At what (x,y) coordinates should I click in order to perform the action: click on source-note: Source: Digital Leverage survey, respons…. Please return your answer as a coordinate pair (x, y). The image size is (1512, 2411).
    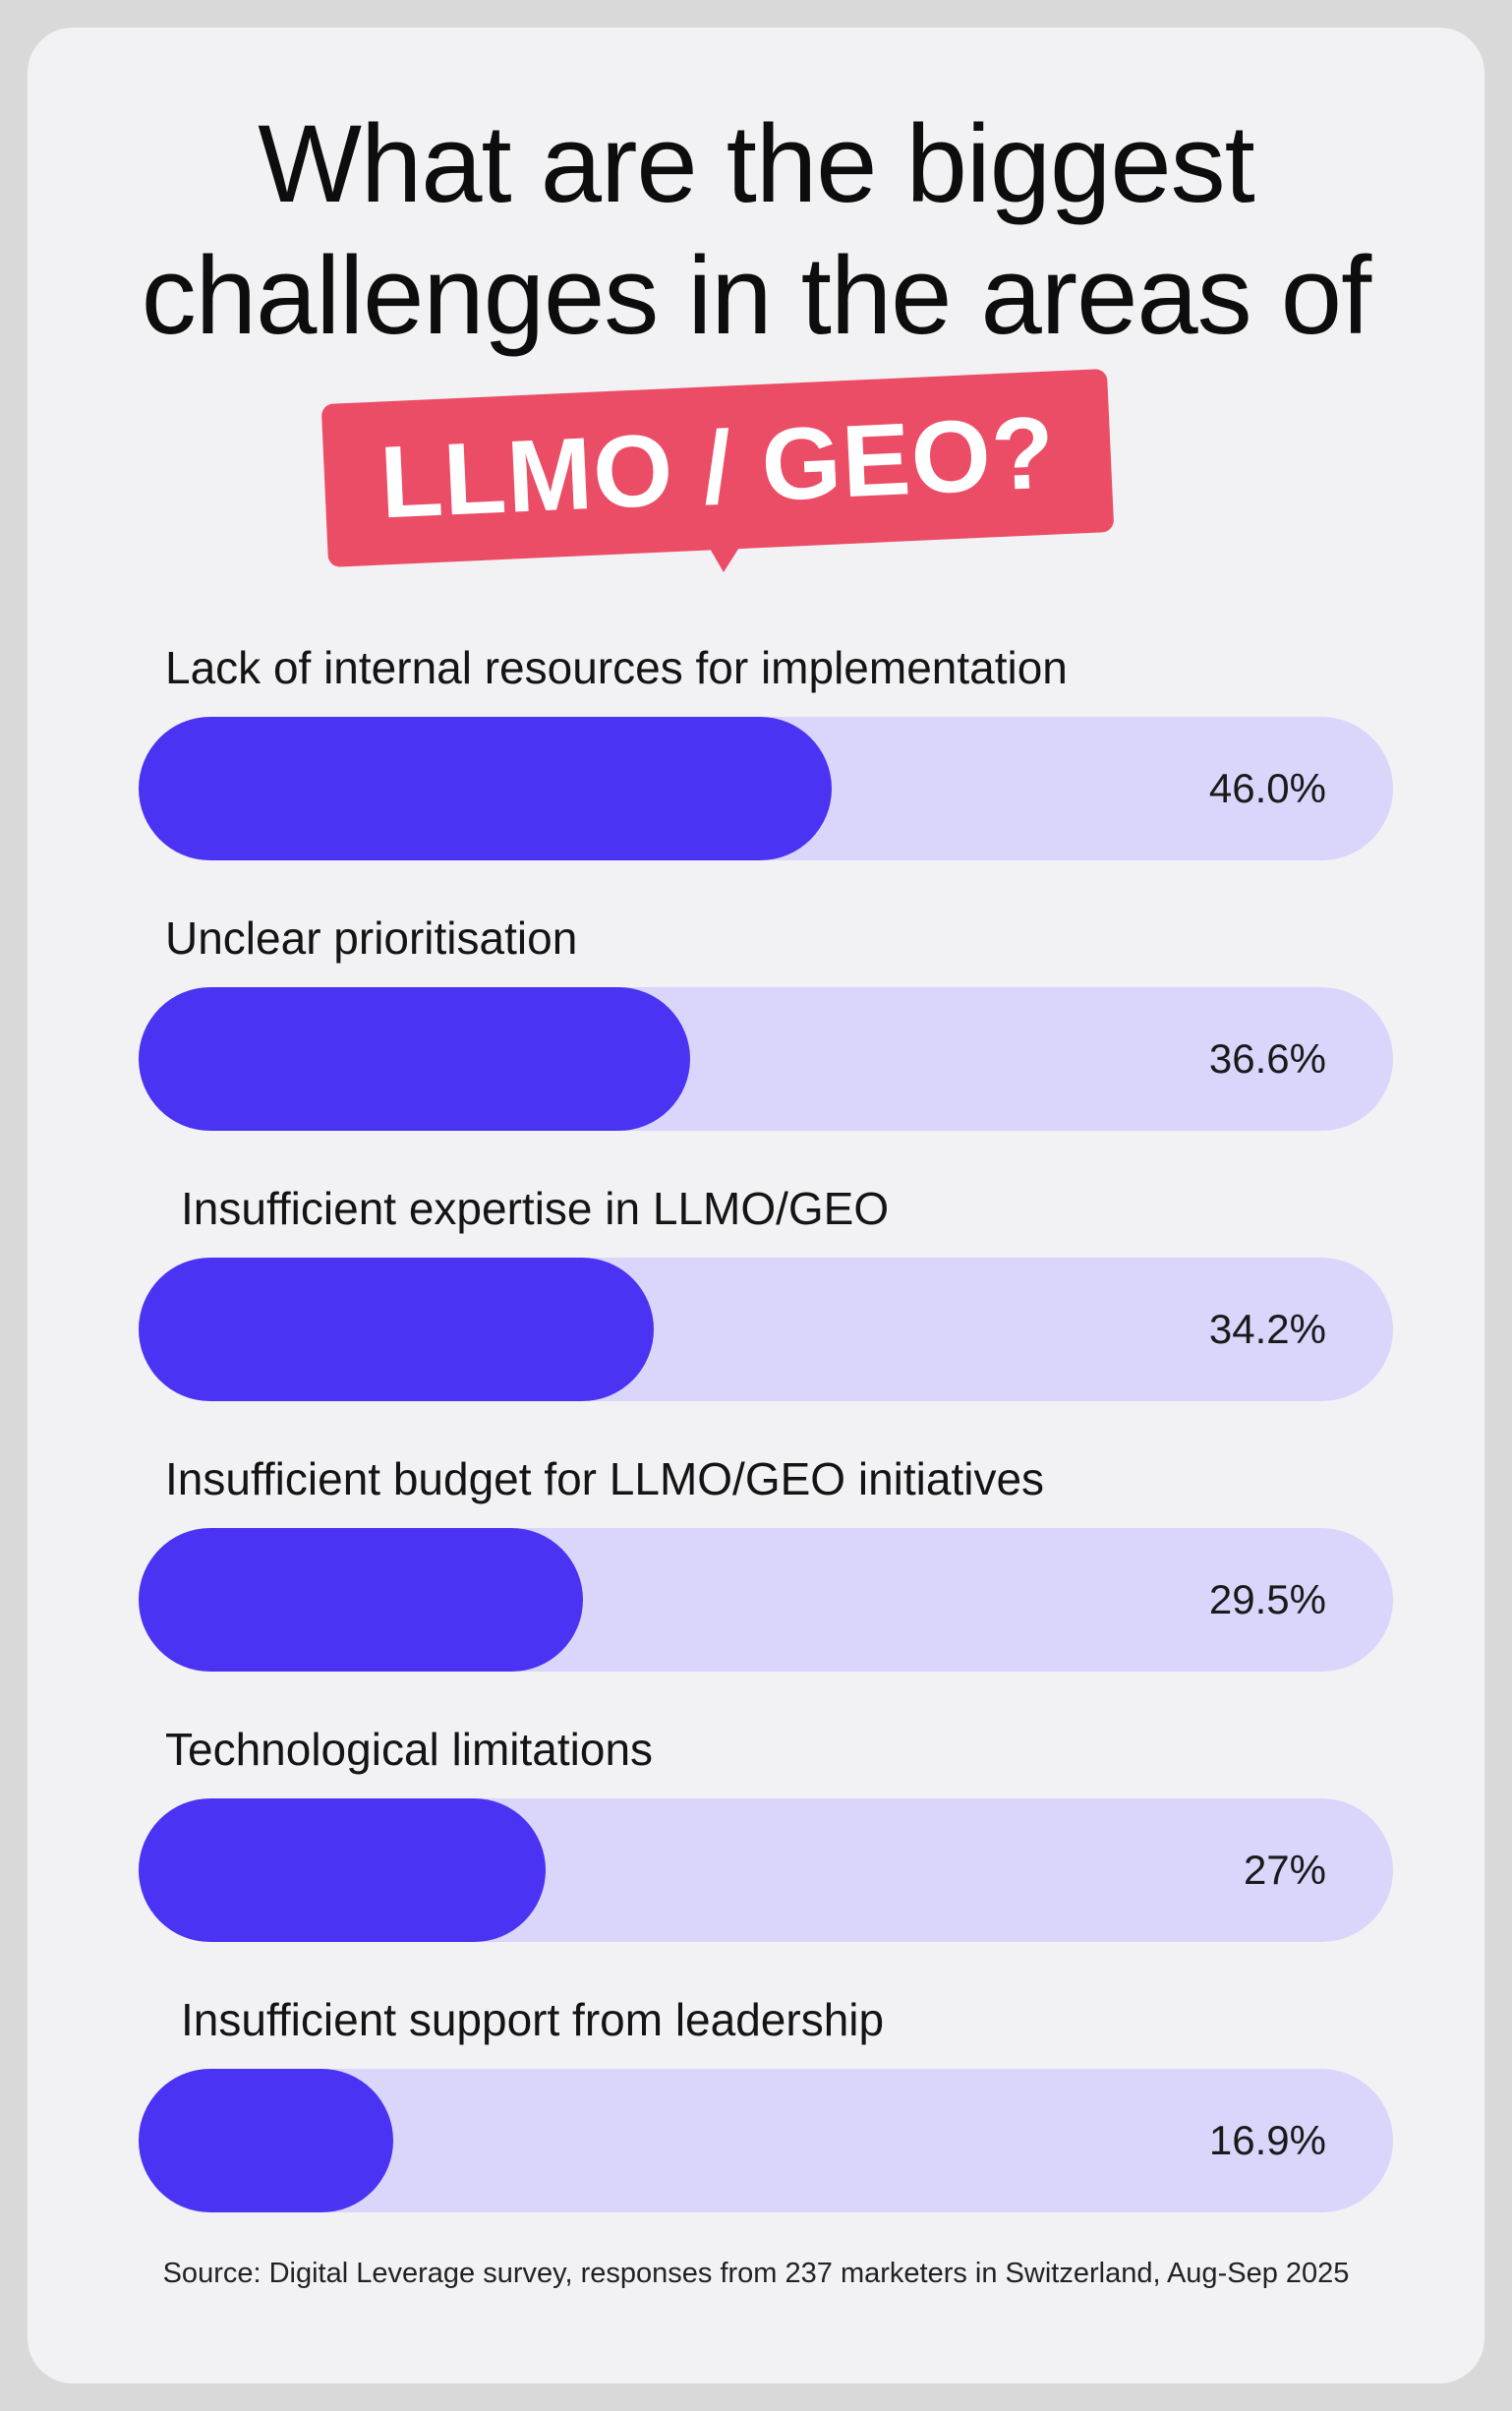
    Looking at the image, I should click on (756, 2273).